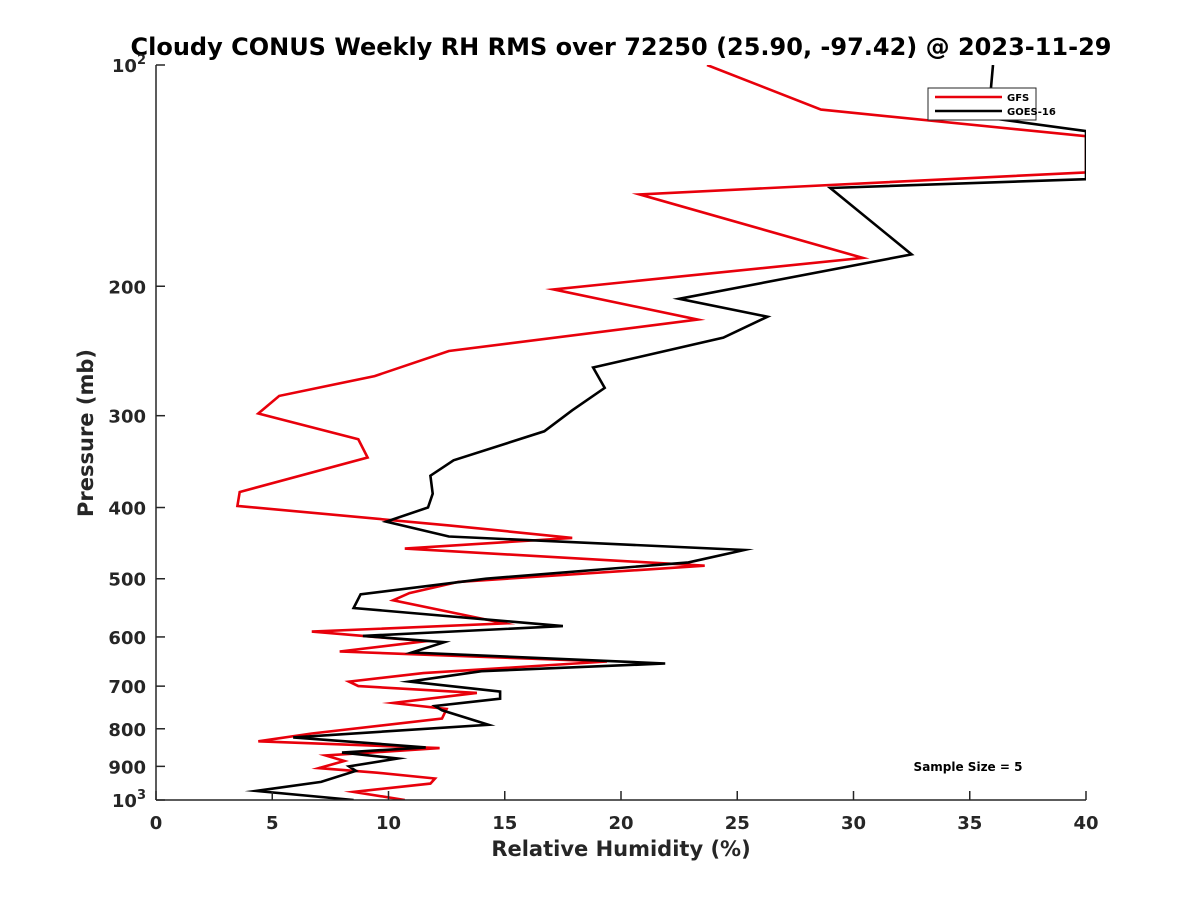 Image resolution: width=1200 pixels, height=900 pixels. I want to click on y-tick-label: 600, so click(127, 638).